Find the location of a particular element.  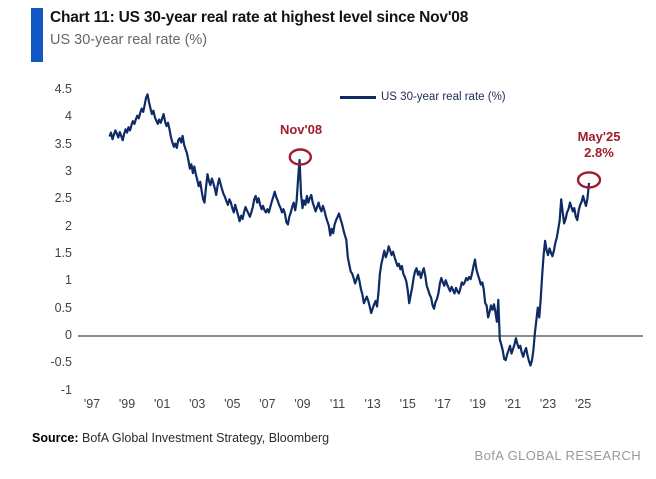

x-tick-label: '01 is located at coordinates (162, 404).